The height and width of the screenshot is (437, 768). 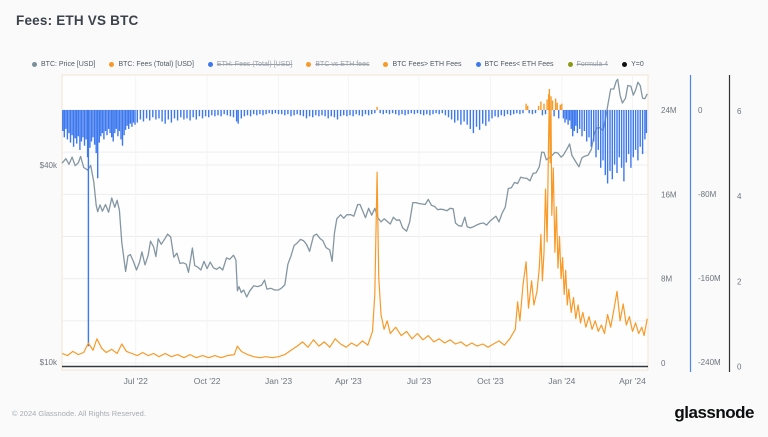 I want to click on legend-item-btc-fees-eth-fees: BTC Fees< ETH Fees, so click(x=514, y=64).